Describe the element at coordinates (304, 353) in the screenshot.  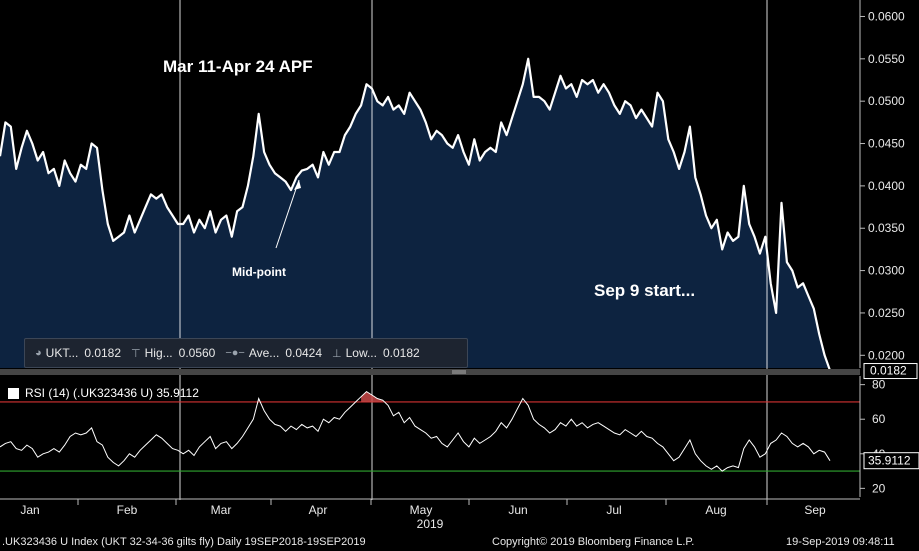
I see `legend-average-value: 0.0424` at that location.